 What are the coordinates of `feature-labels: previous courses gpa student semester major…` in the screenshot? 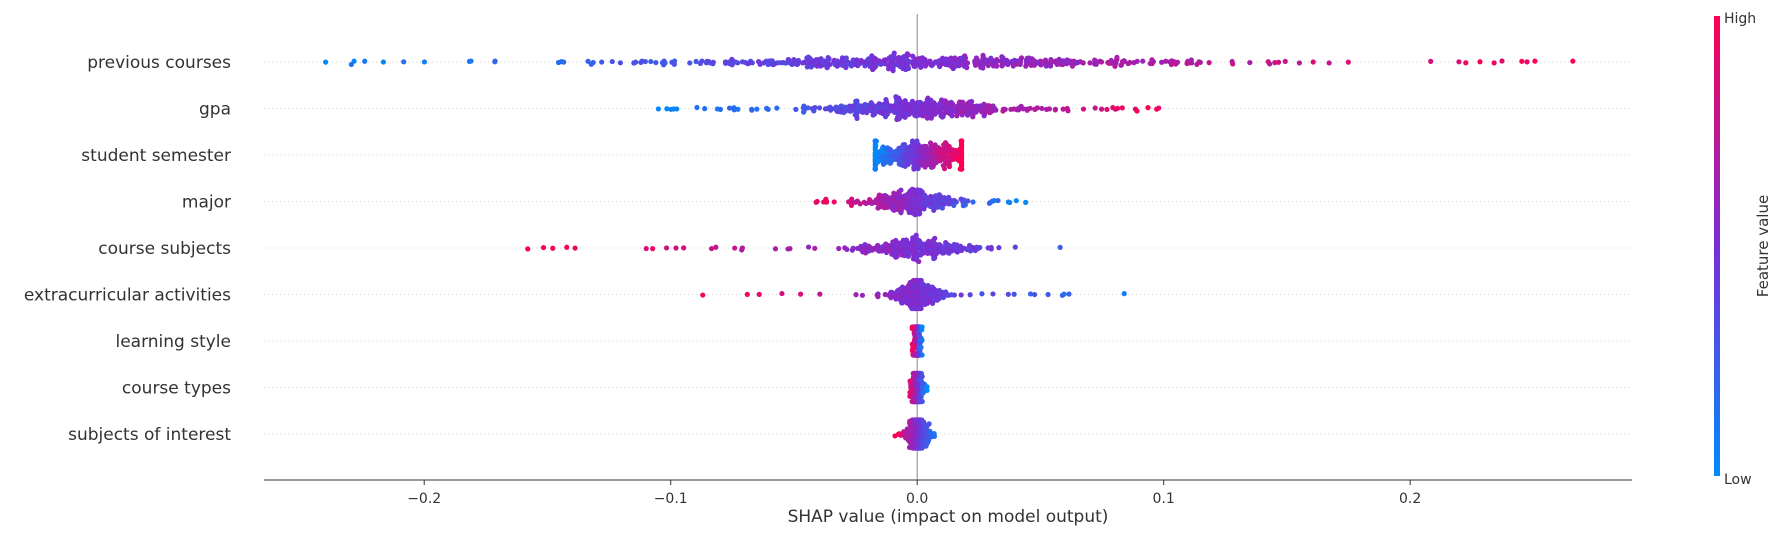 It's located at (127, 249).